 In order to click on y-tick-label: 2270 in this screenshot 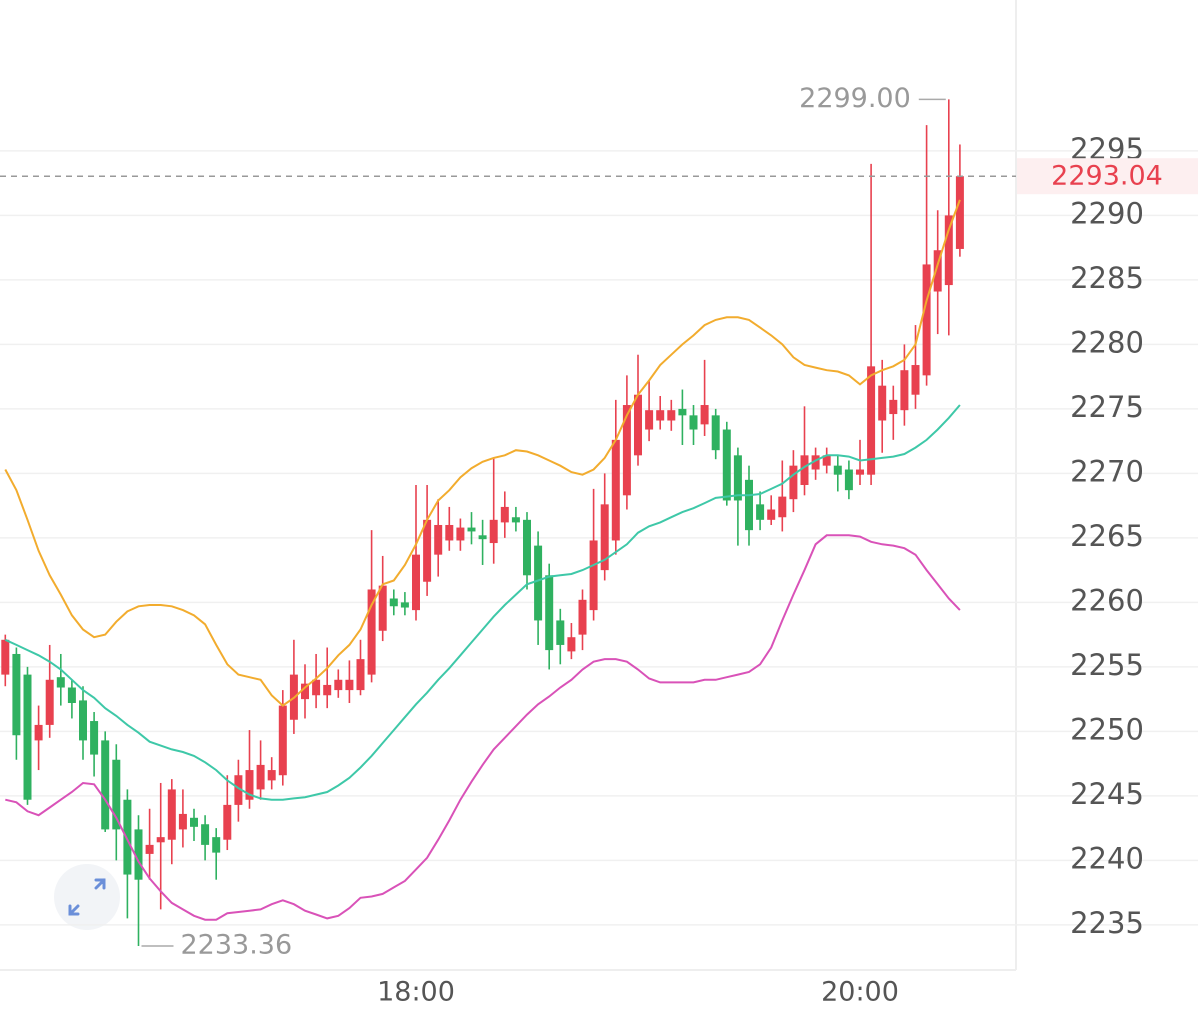, I will do `click(1107, 471)`.